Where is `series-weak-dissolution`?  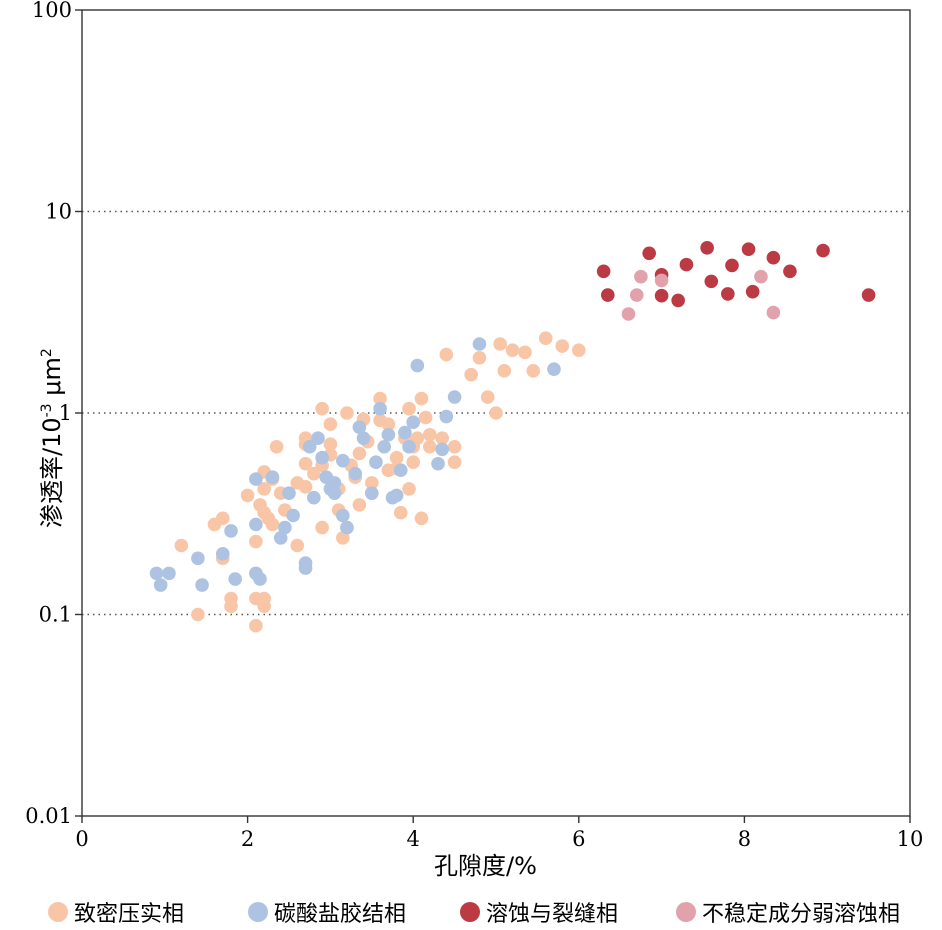 series-weak-dissolution is located at coordinates (701, 295).